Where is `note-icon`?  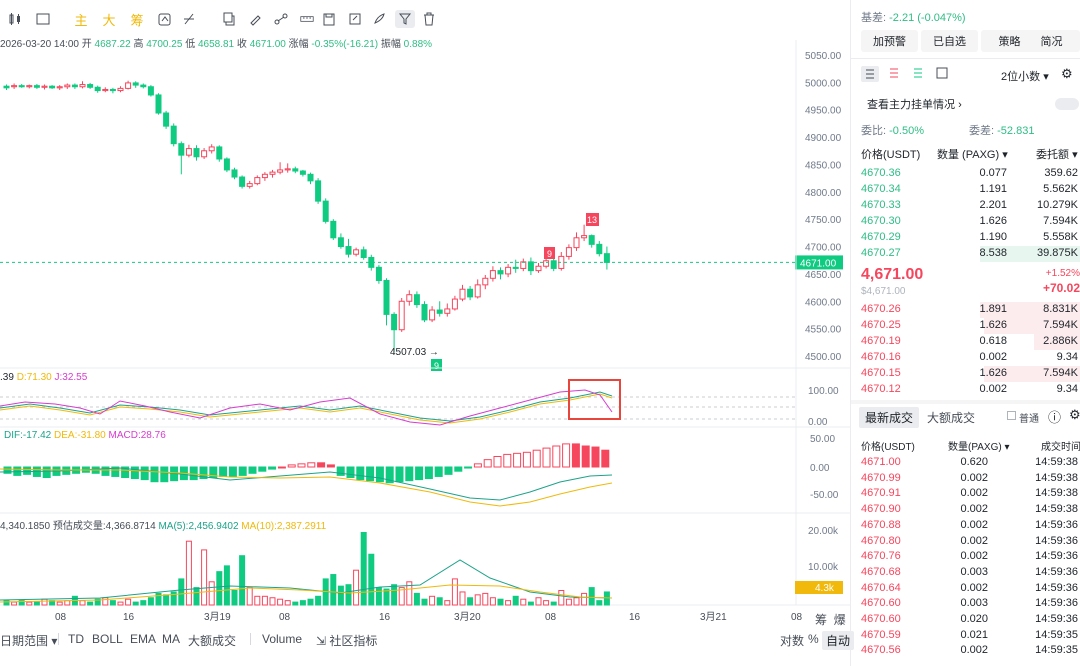
note-icon is located at coordinates (355, 19).